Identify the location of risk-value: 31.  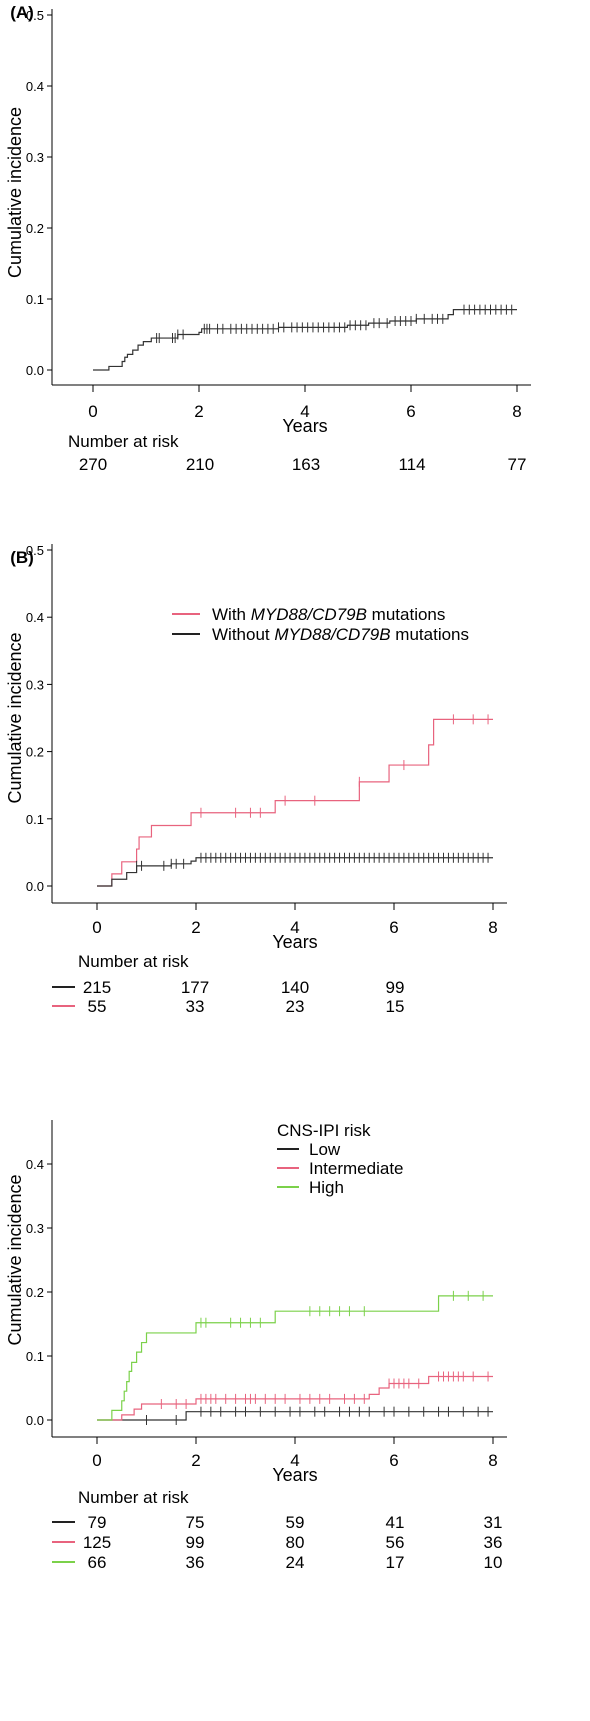
(493, 1522).